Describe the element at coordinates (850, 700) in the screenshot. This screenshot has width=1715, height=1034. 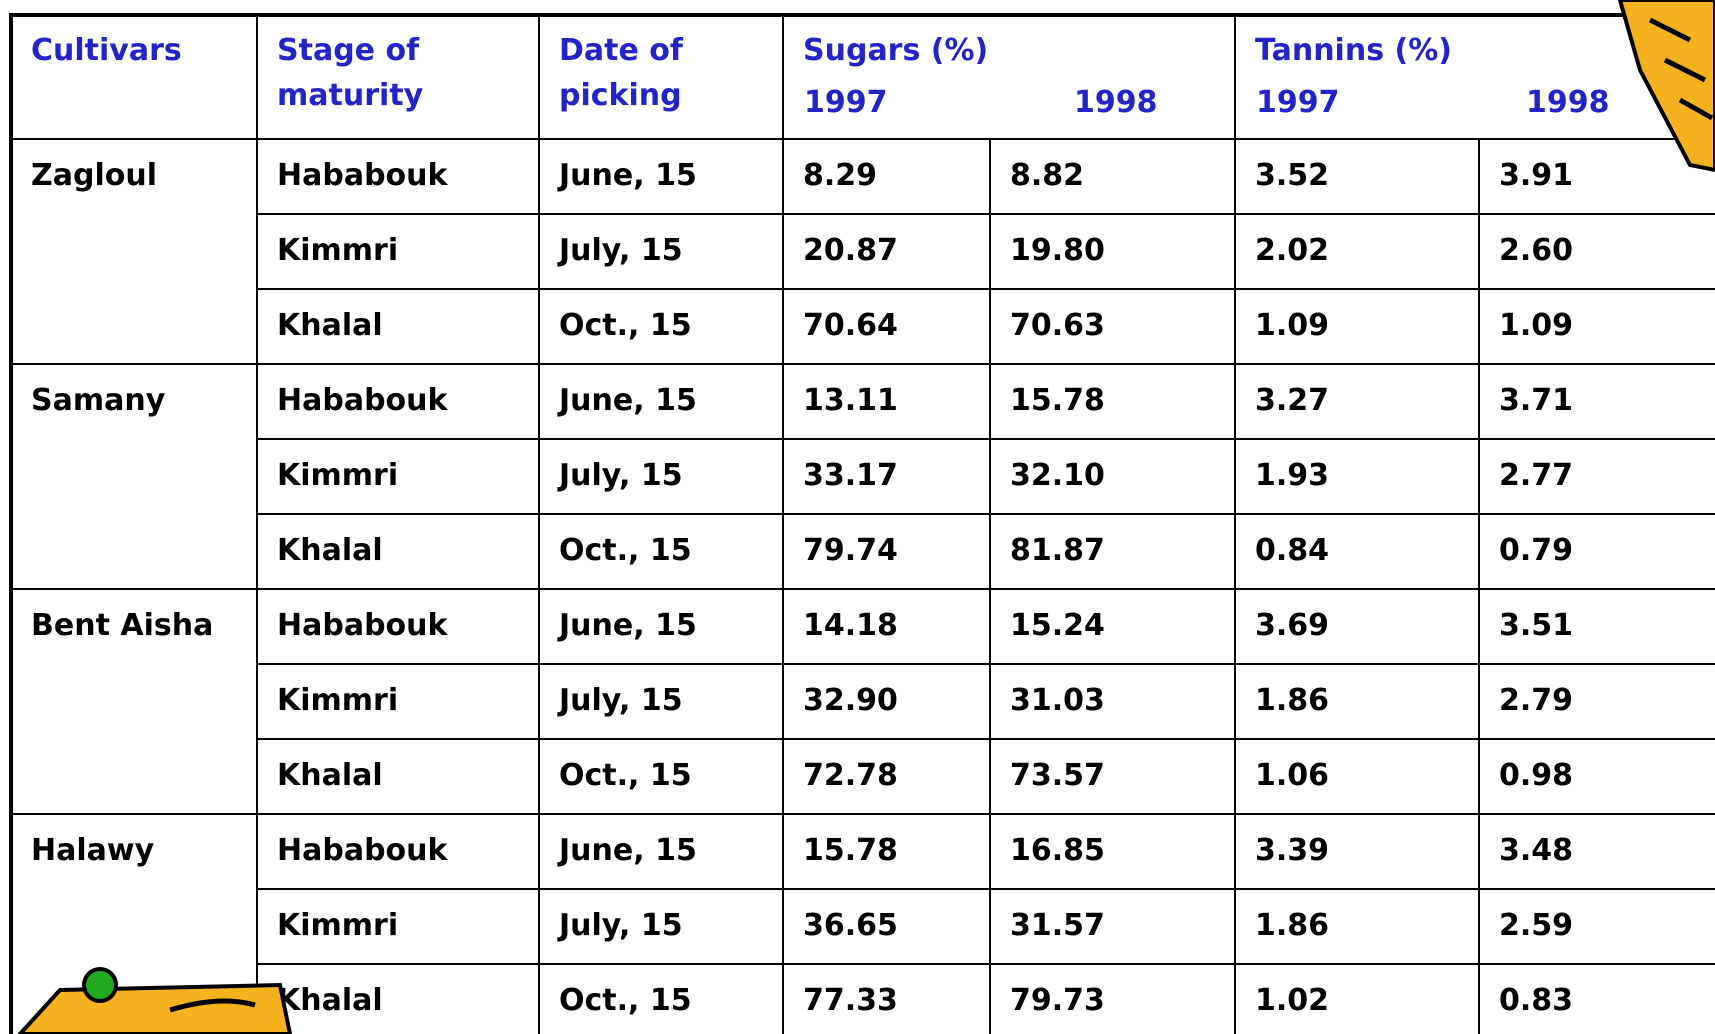
I see `cell: 32.90` at that location.